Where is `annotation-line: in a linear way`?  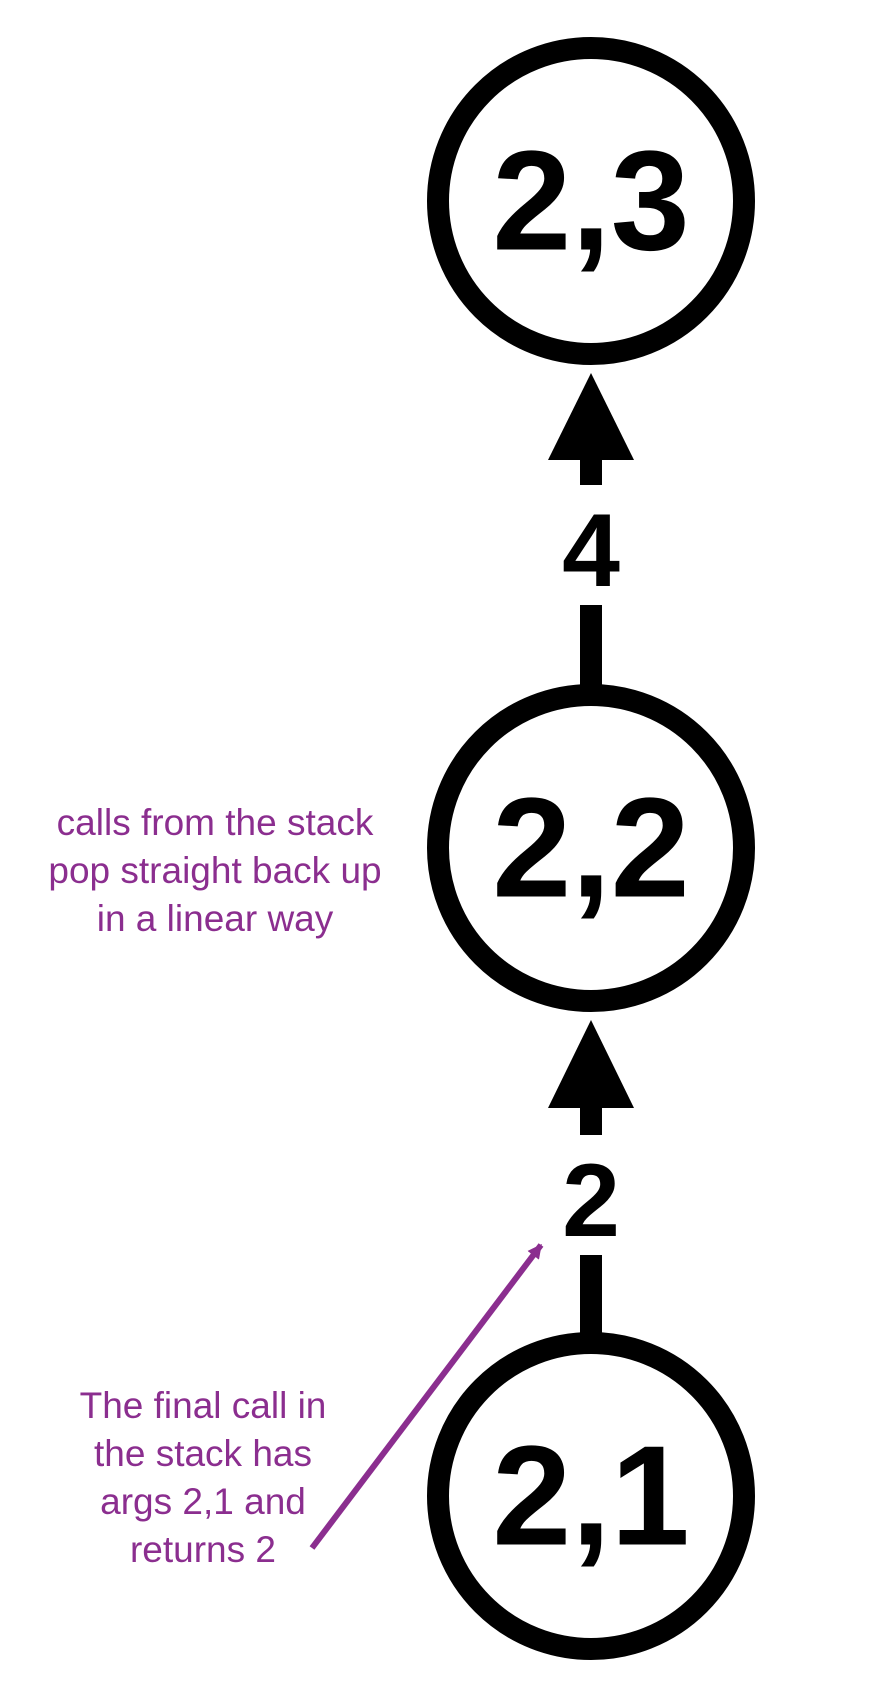 annotation-line: in a linear way is located at coordinates (215, 918).